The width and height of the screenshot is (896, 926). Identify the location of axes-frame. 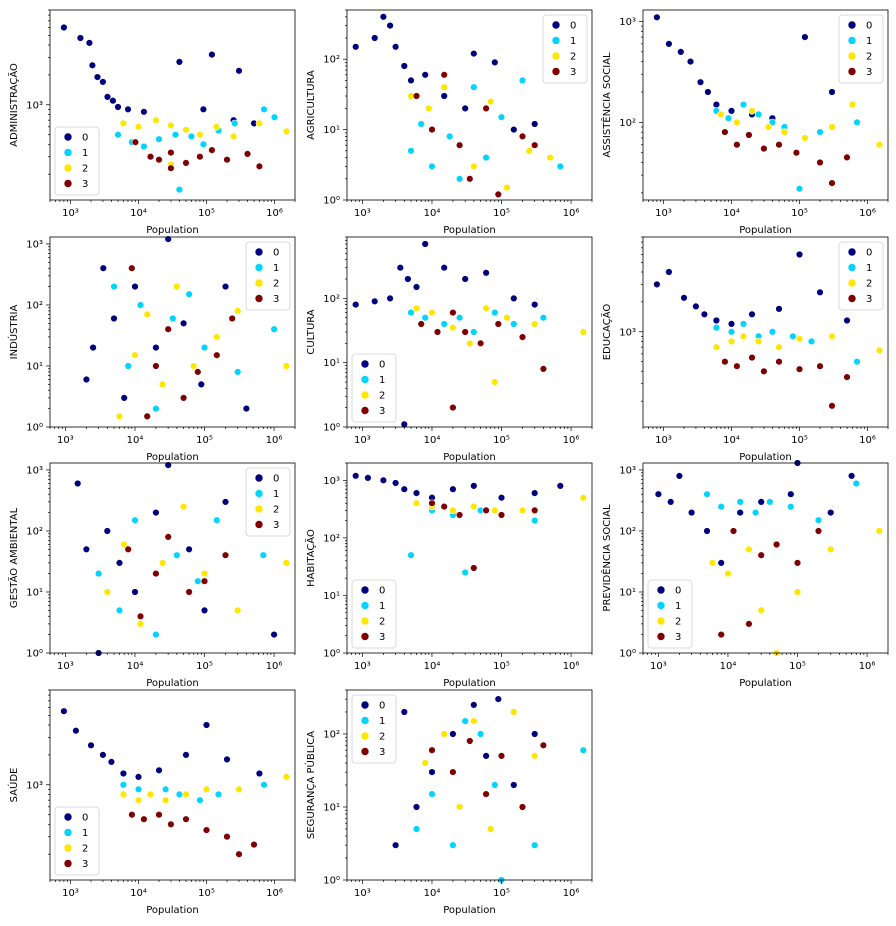
(172, 558).